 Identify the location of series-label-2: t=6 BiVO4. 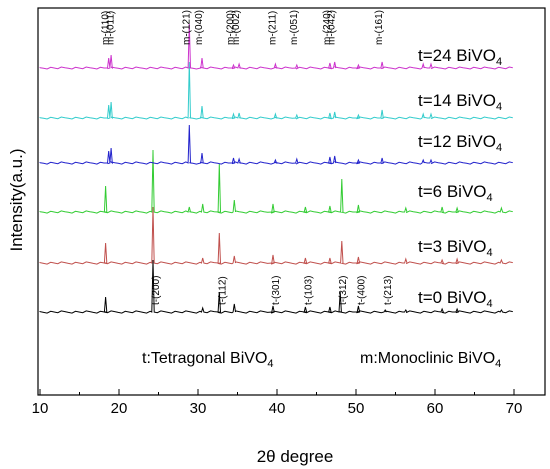
(455, 193).